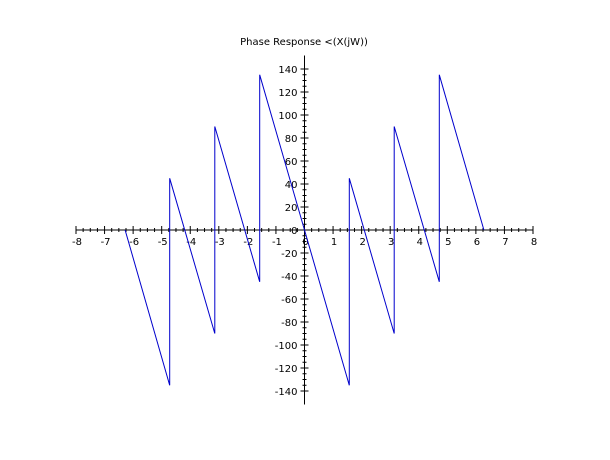  What do you see at coordinates (287, 116) in the screenshot?
I see `y-tick-label: 100` at bounding box center [287, 116].